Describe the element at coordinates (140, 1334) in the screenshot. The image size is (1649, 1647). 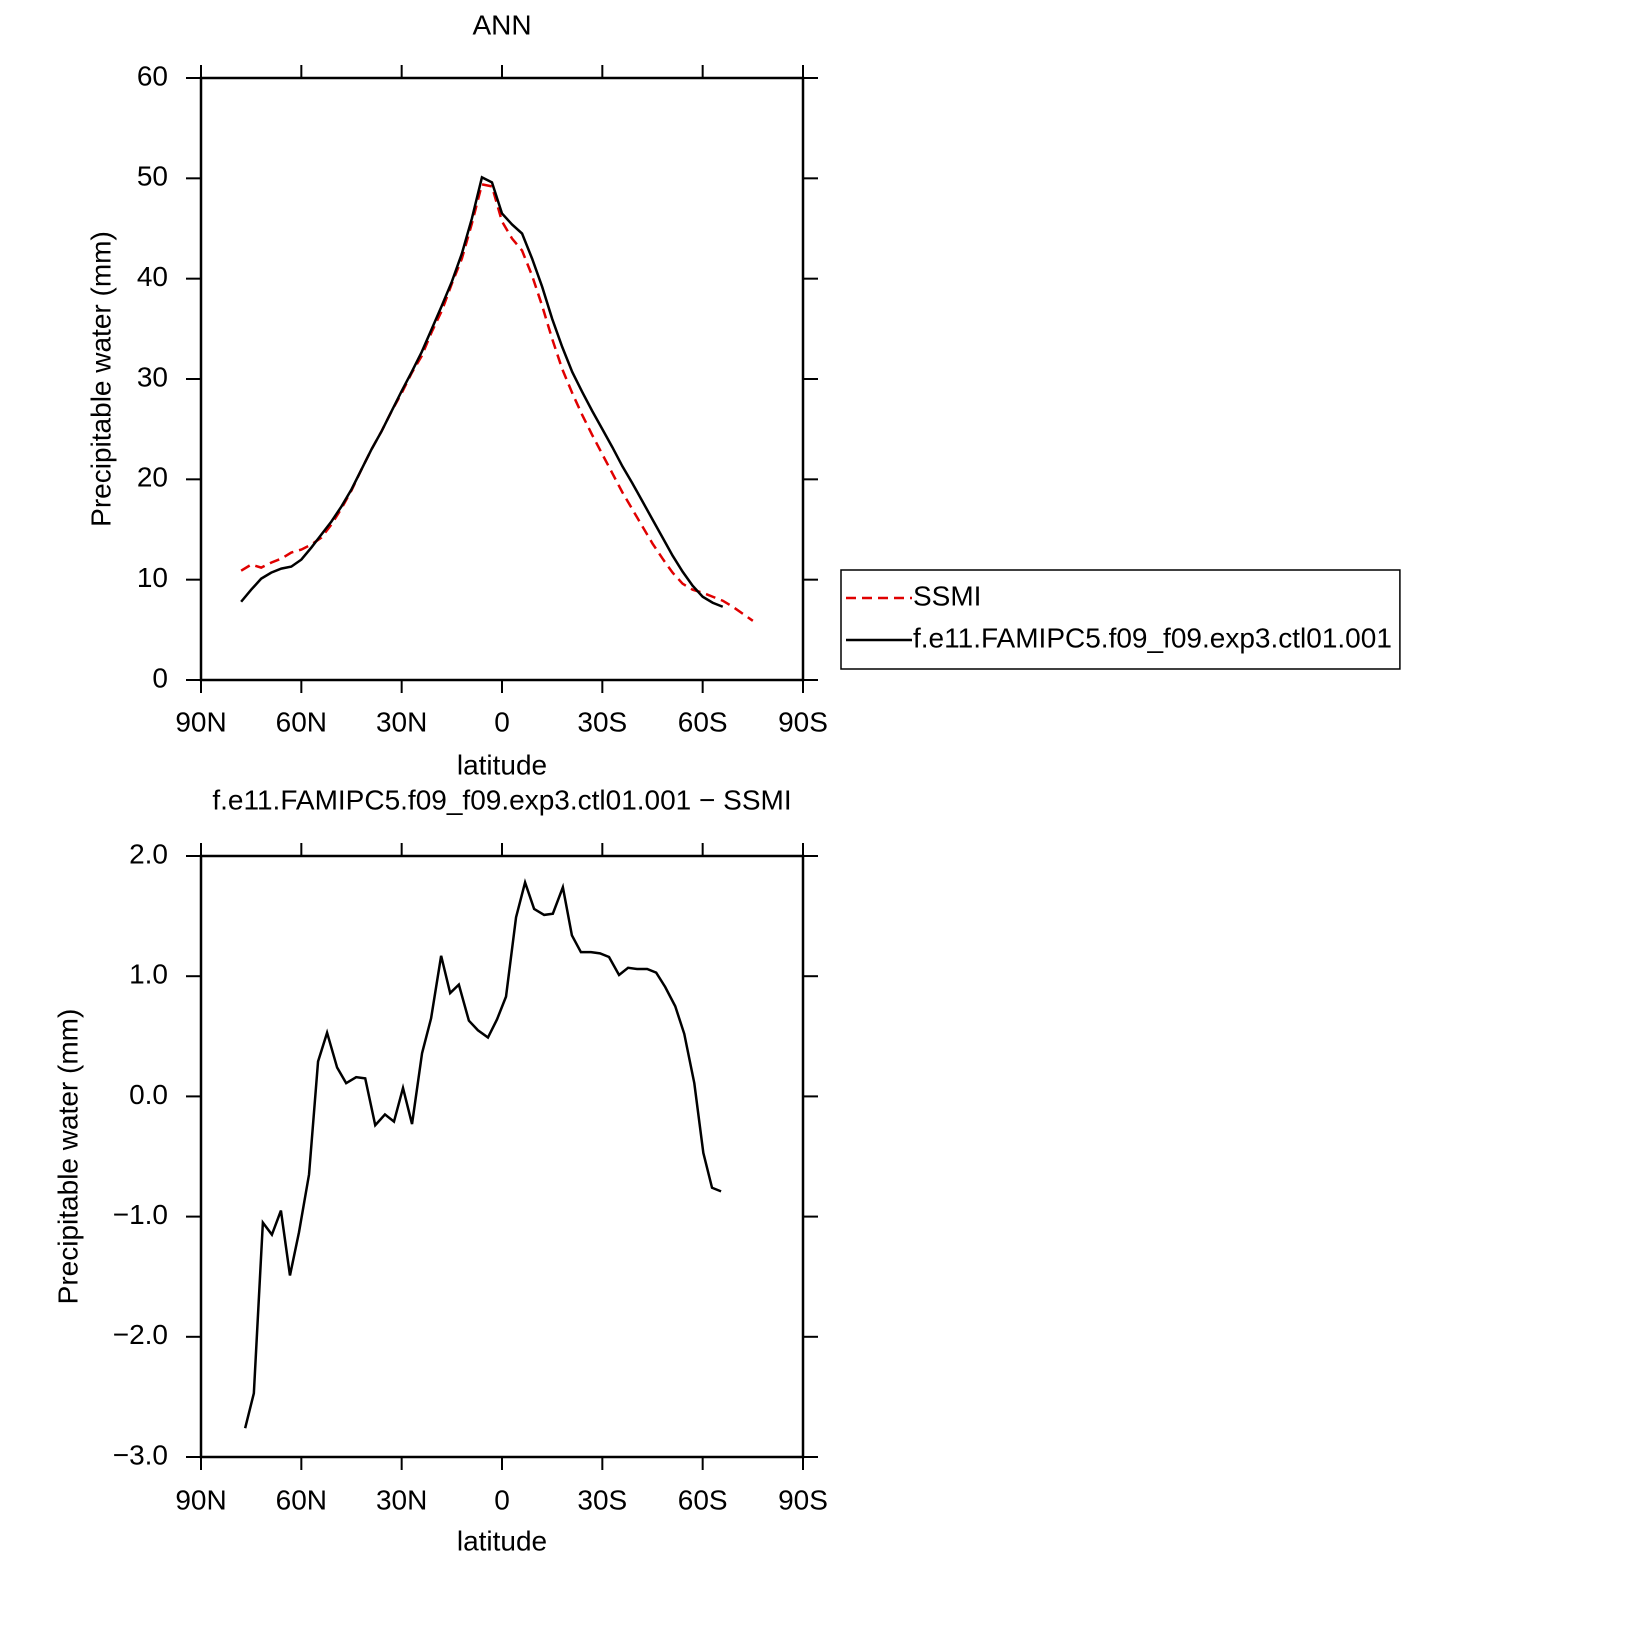
I see `y-tick-label: −2.0` at that location.